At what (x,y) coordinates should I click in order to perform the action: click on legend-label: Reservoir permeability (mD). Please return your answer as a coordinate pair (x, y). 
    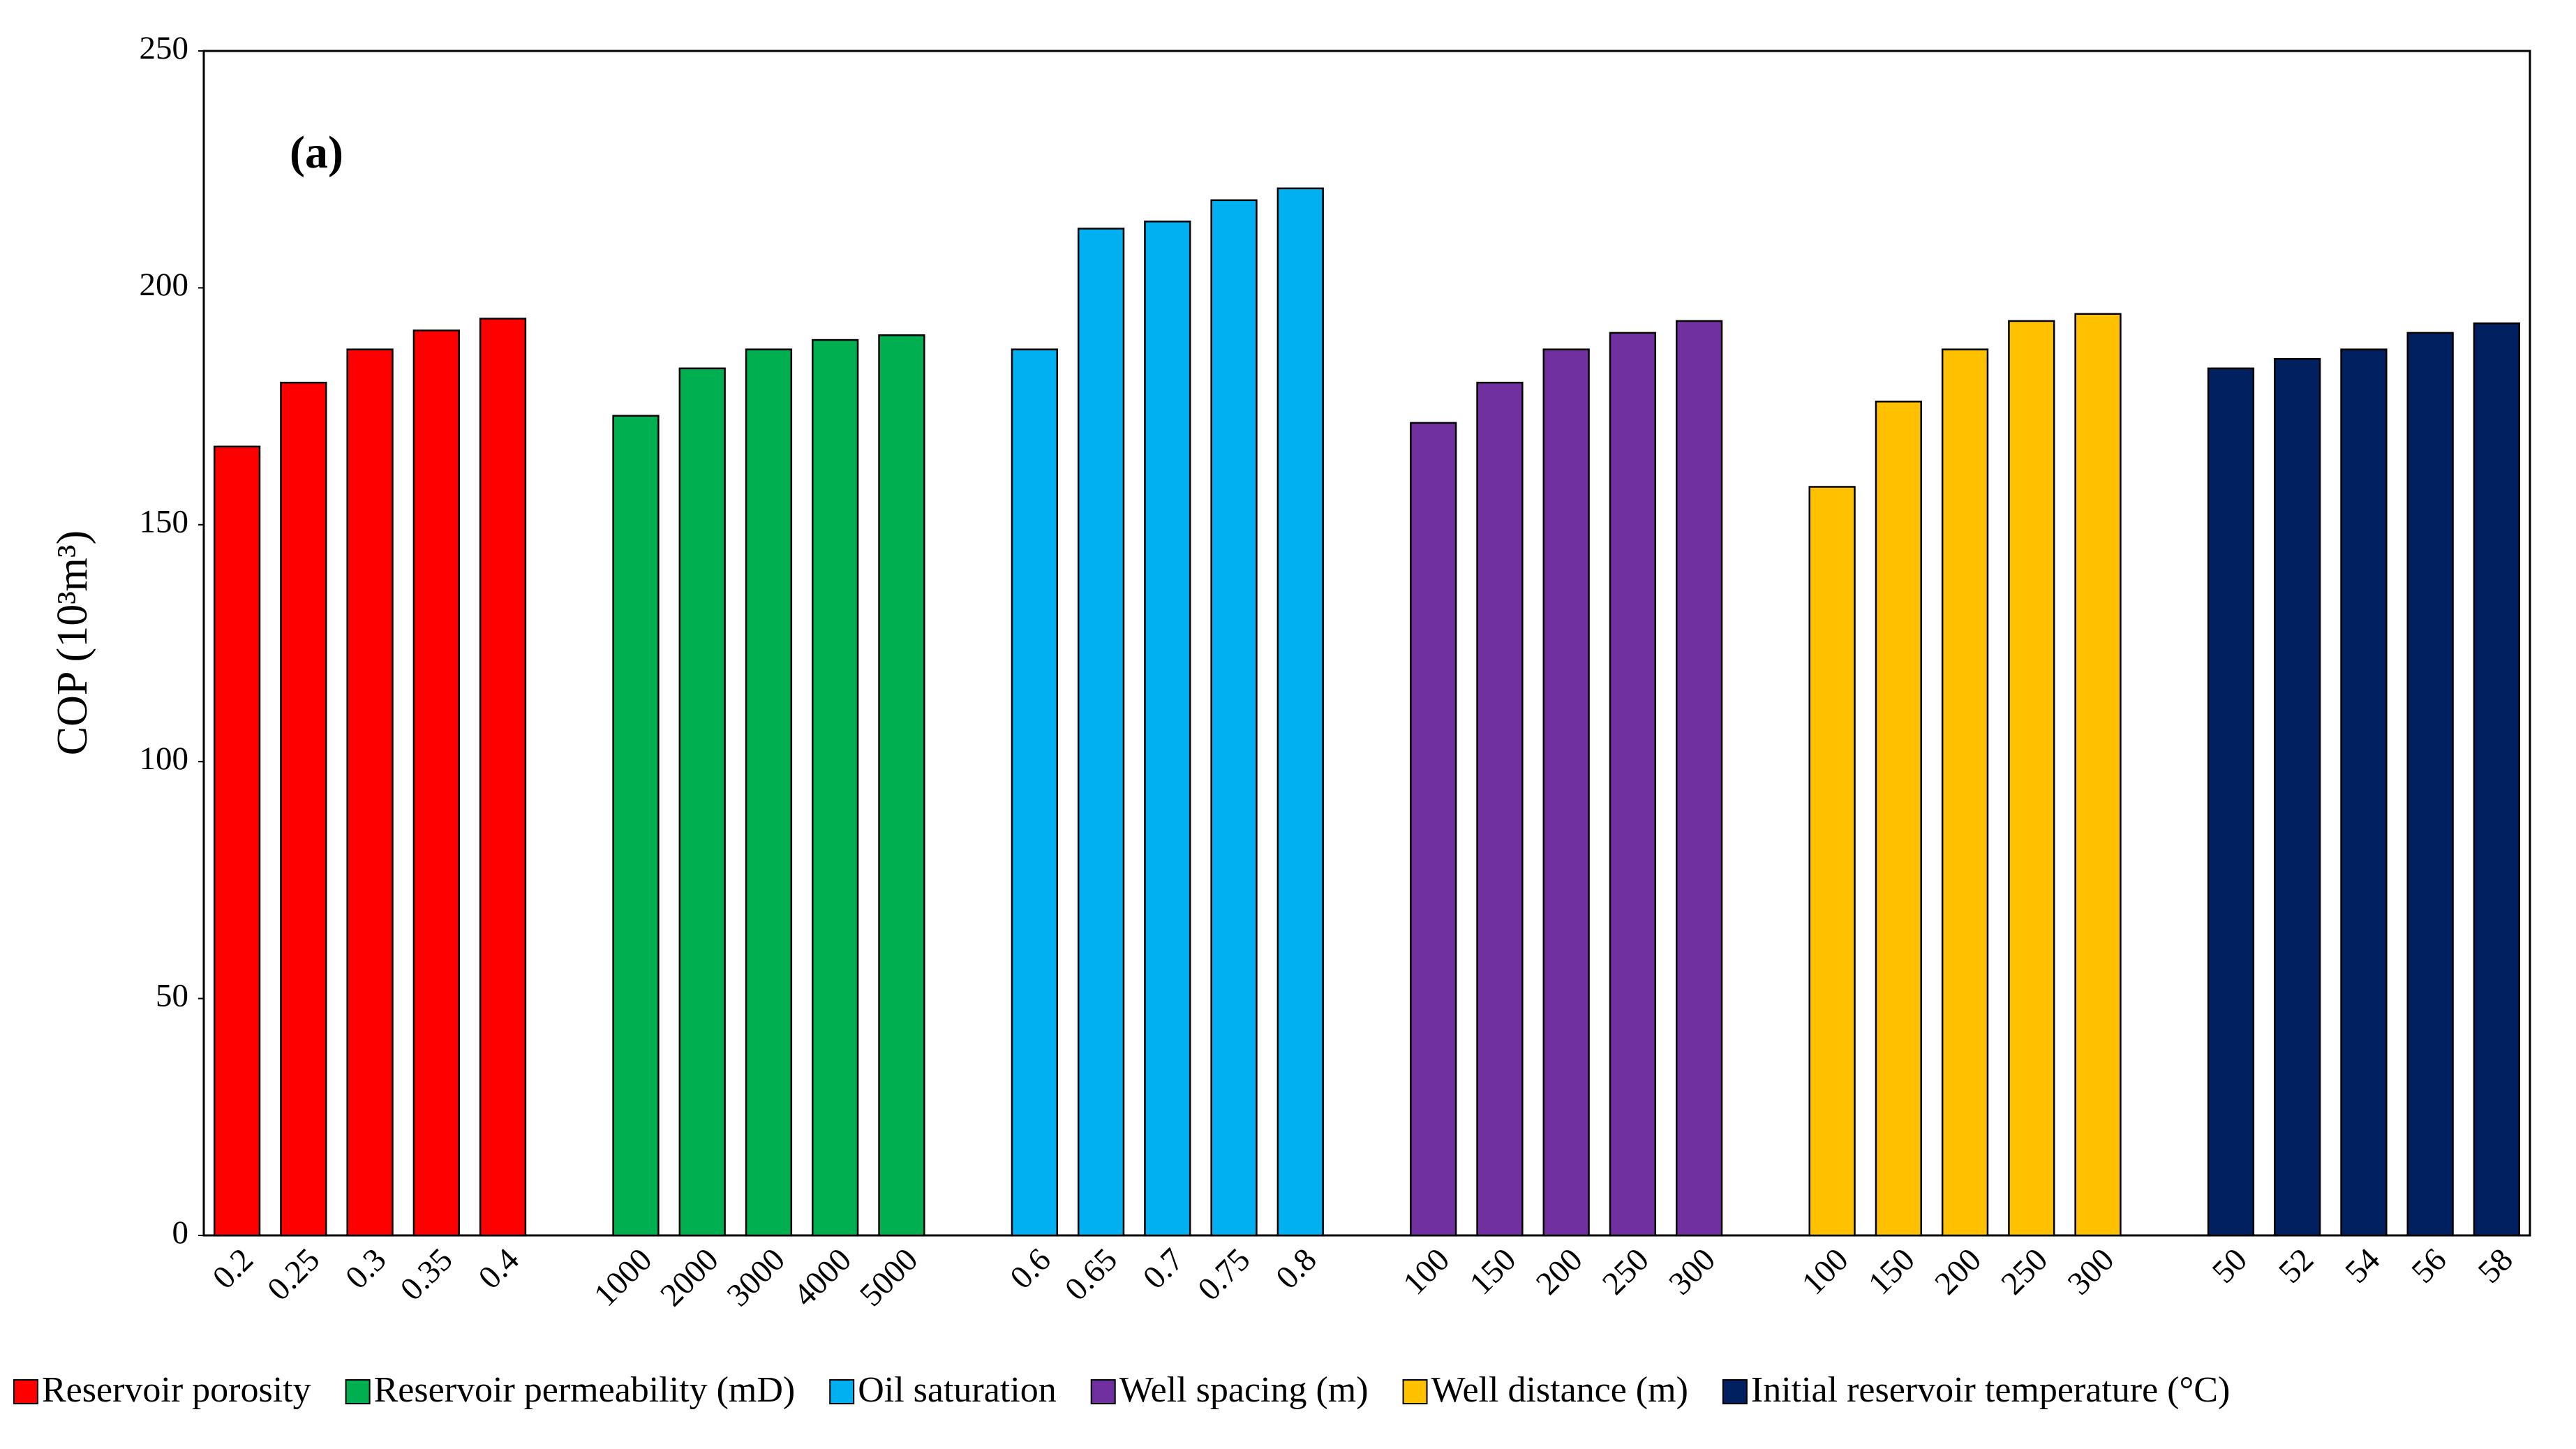
    Looking at the image, I should click on (585, 1390).